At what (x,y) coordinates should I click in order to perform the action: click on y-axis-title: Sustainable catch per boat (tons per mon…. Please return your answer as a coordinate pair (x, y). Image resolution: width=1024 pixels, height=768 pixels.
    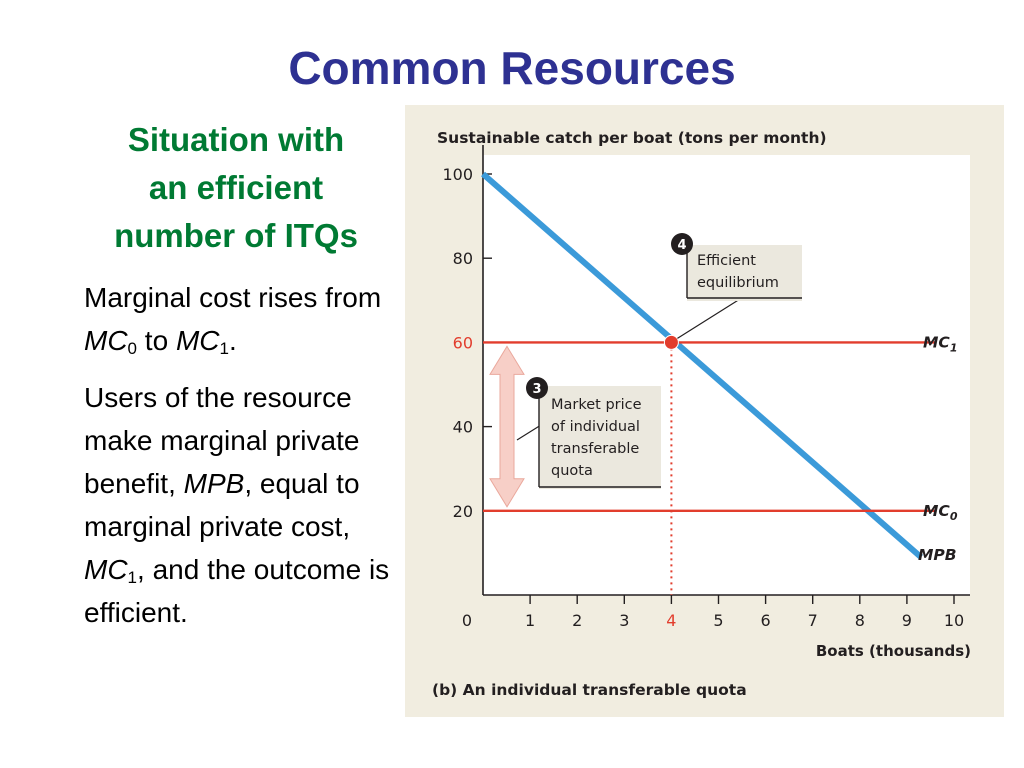
    Looking at the image, I should click on (632, 138).